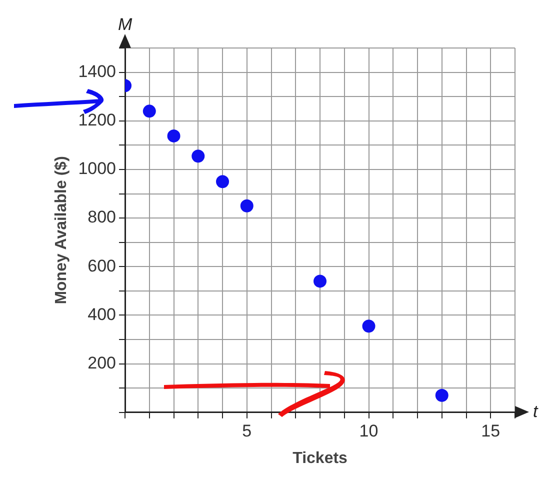 The height and width of the screenshot is (480, 553). Describe the element at coordinates (97, 168) in the screenshot. I see `y-tick-label: 1000` at that location.